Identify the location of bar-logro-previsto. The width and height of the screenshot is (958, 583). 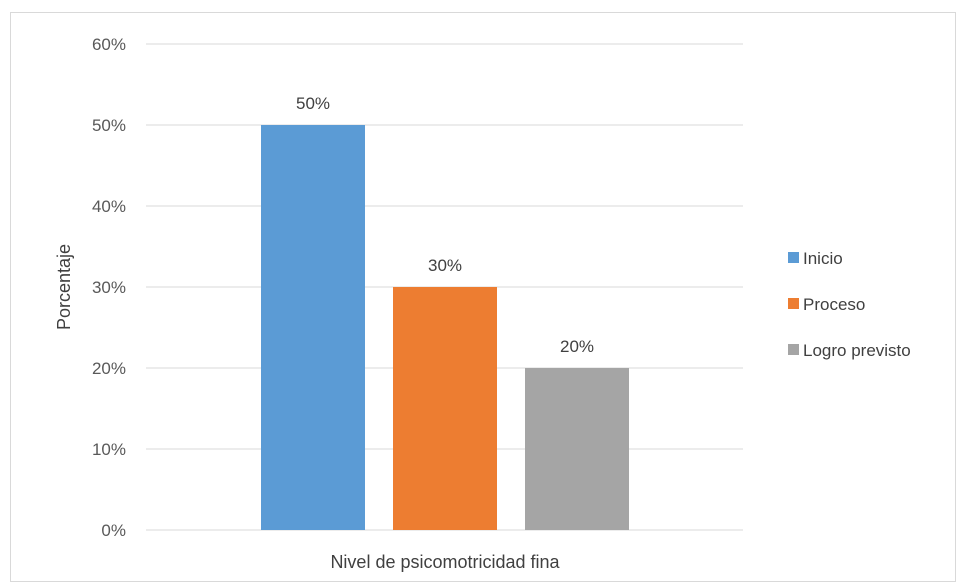
(577, 449).